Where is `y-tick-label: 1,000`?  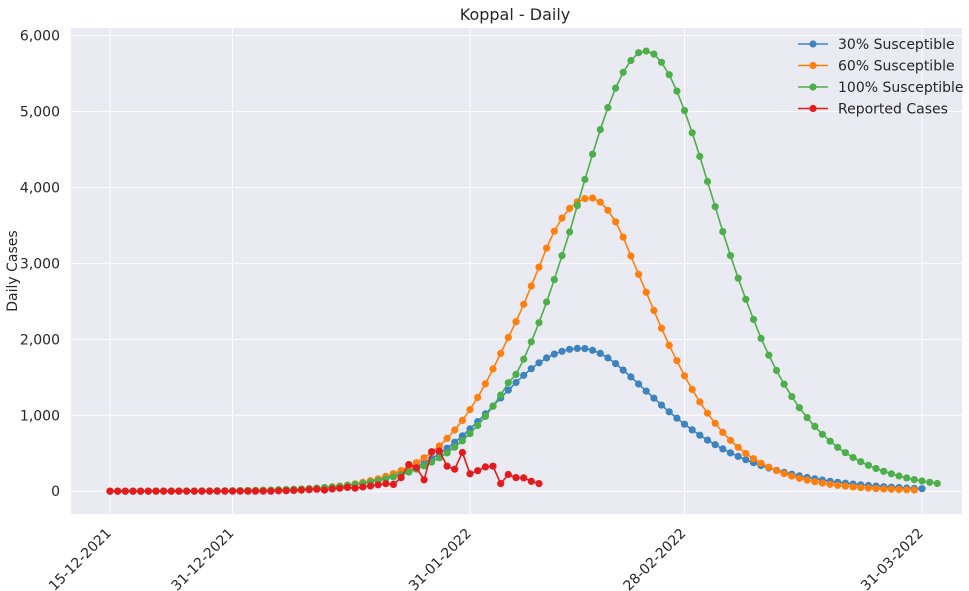
y-tick-label: 1,000 is located at coordinates (40, 416).